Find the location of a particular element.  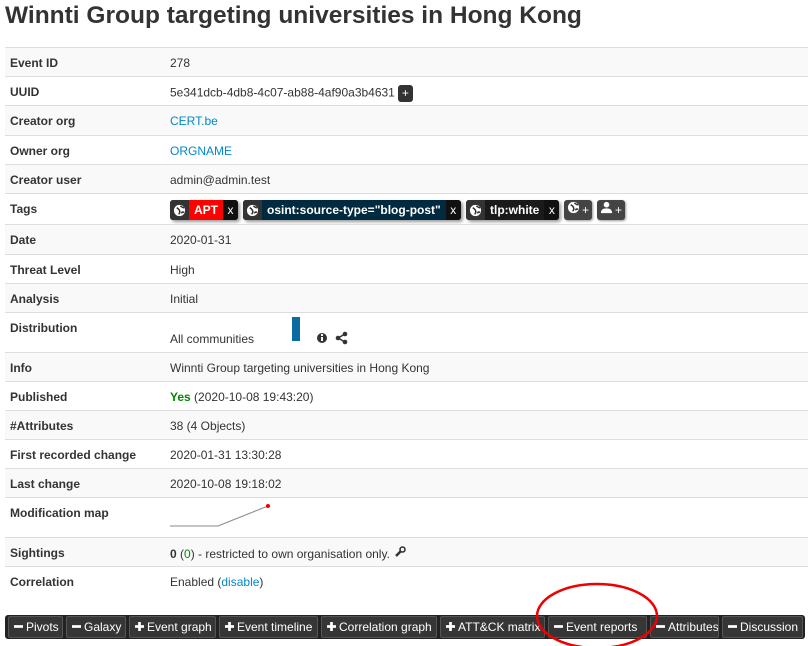

suffix: ) - restricted to own organisation only. is located at coordinates (290, 554).